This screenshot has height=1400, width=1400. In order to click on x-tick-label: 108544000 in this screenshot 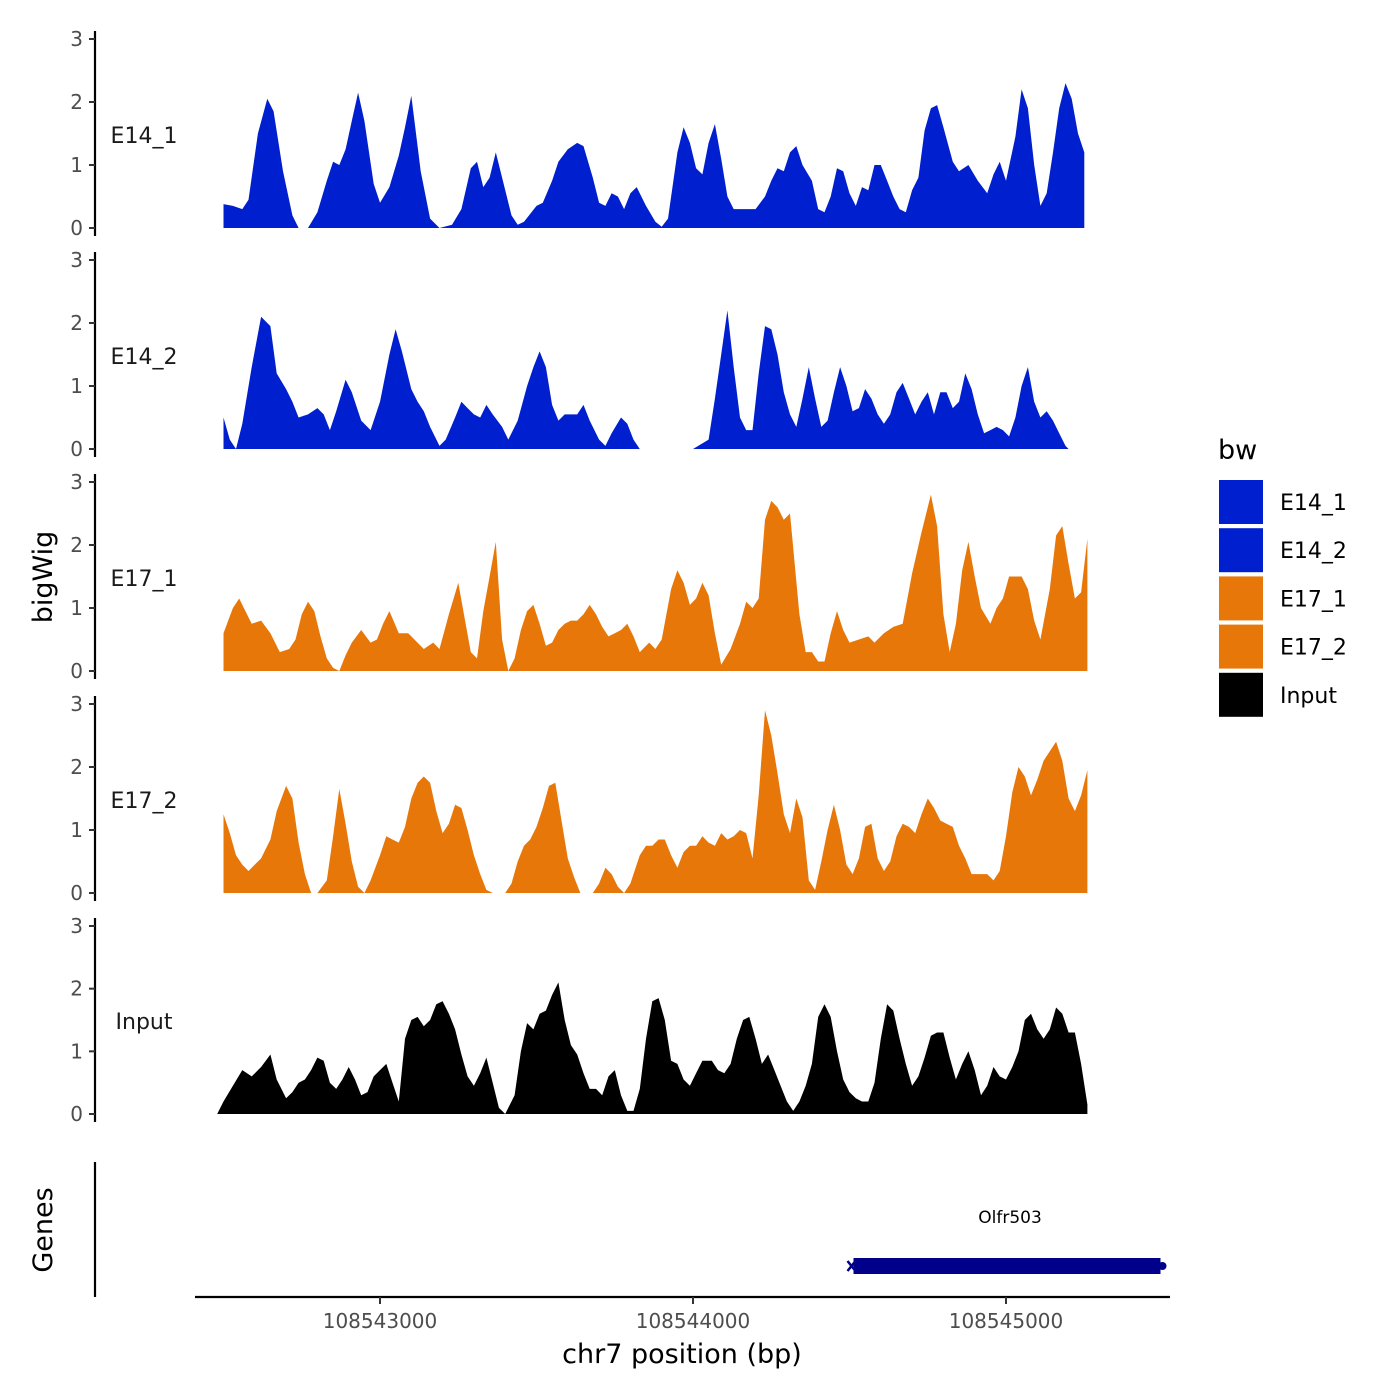, I will do `click(693, 1321)`.